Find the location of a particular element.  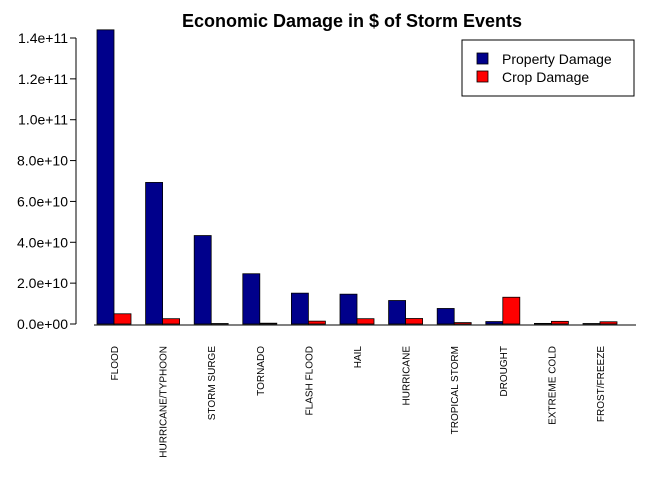

y-tick-label: 8.0e+10 is located at coordinates (42, 161).